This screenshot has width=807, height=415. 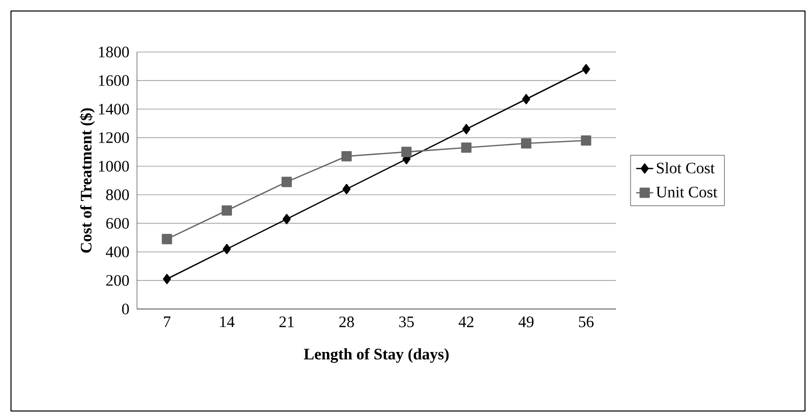 What do you see at coordinates (117, 194) in the screenshot?
I see `y-tick-label: 800` at bounding box center [117, 194].